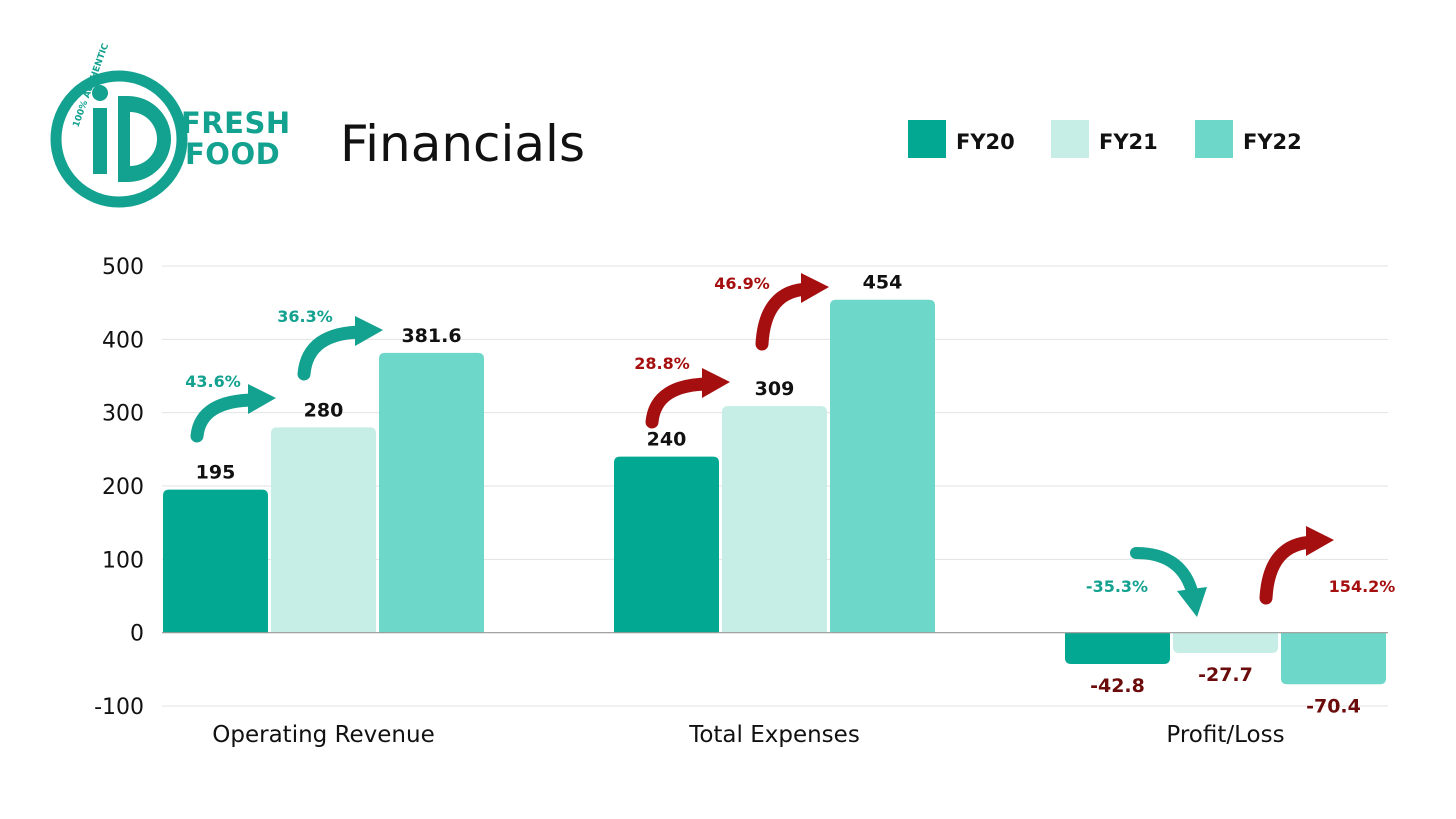  I want to click on growth-label: 28.8%, so click(662, 363).